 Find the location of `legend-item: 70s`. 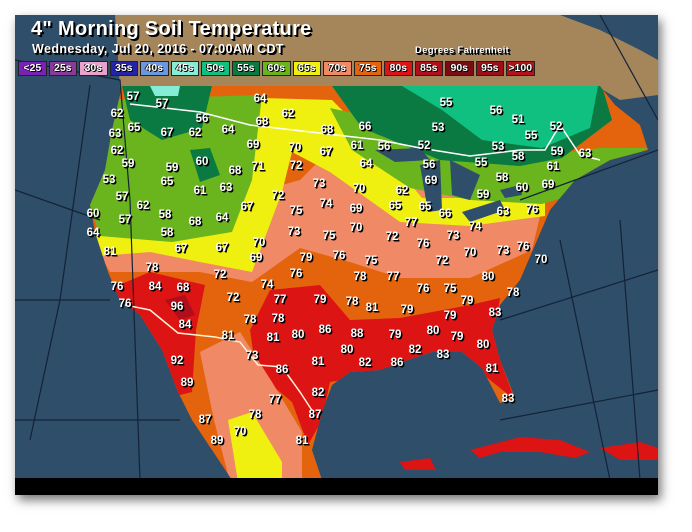

legend-item: 70s is located at coordinates (337, 68).